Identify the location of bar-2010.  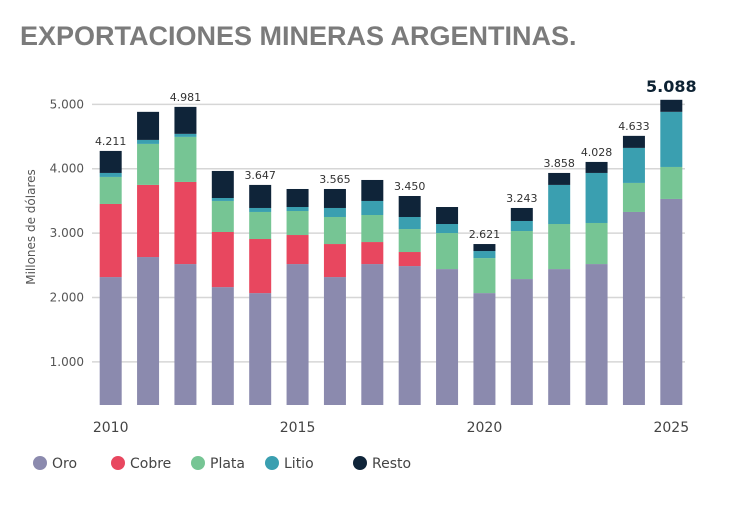
(110, 277).